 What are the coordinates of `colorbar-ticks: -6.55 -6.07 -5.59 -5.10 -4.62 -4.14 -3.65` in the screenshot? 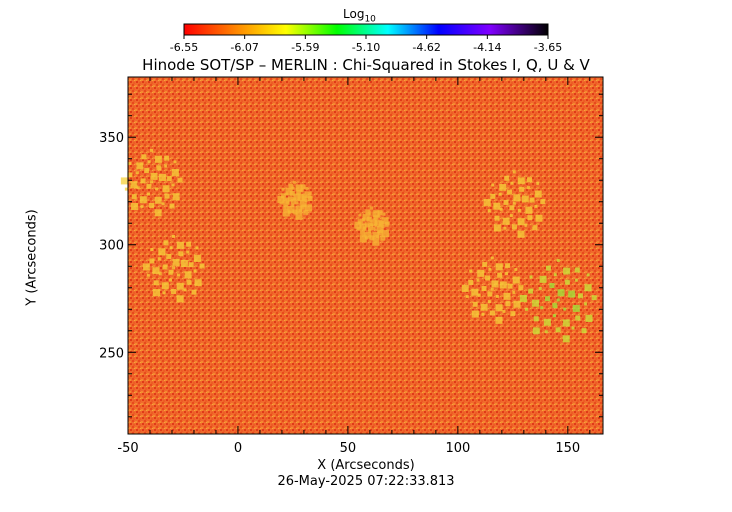 It's located at (366, 44).